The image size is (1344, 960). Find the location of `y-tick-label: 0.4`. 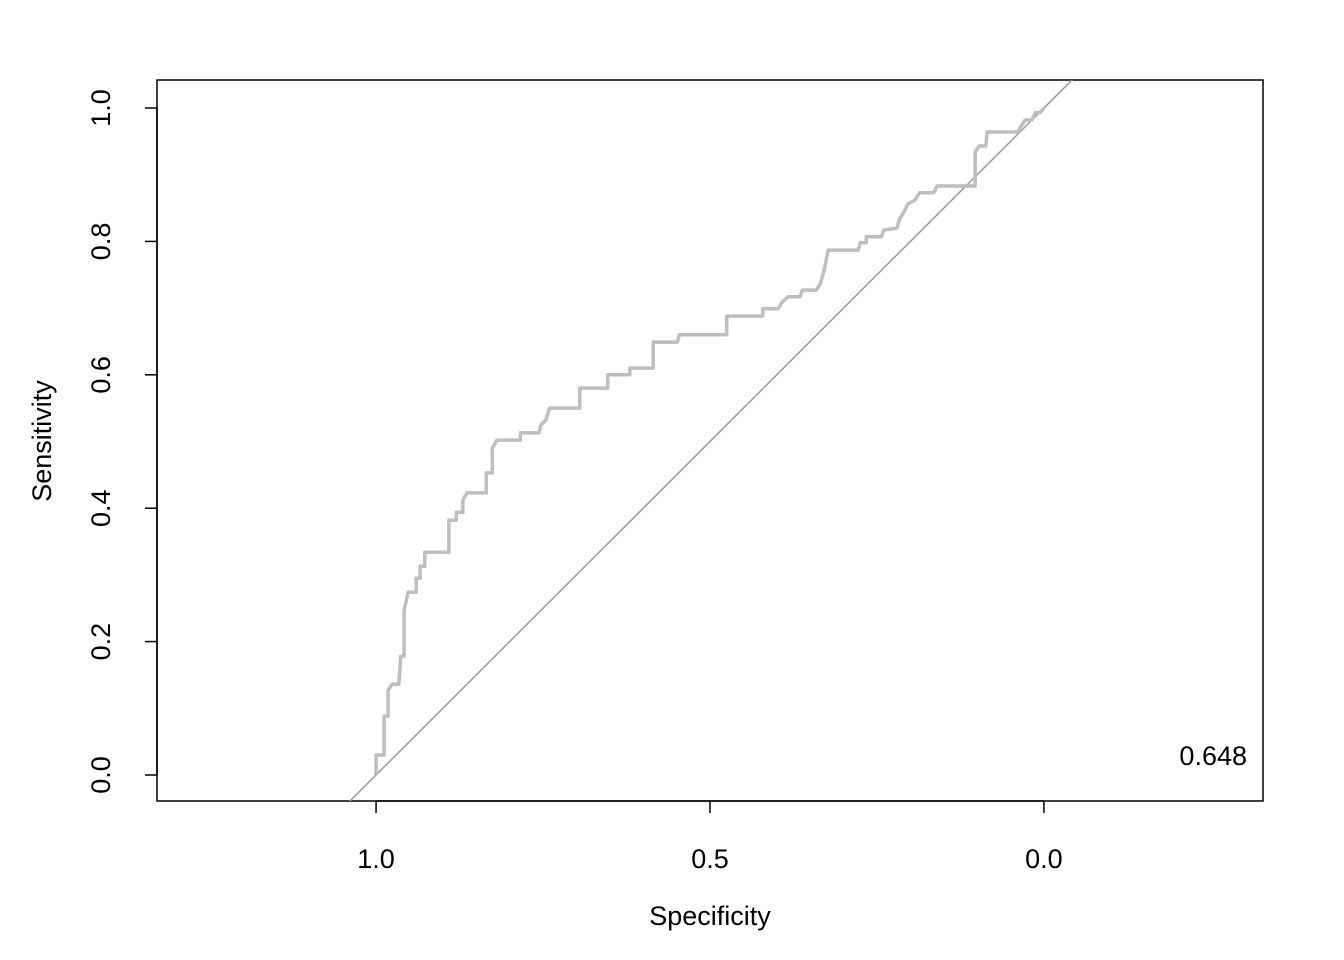

y-tick-label: 0.4 is located at coordinates (101, 508).